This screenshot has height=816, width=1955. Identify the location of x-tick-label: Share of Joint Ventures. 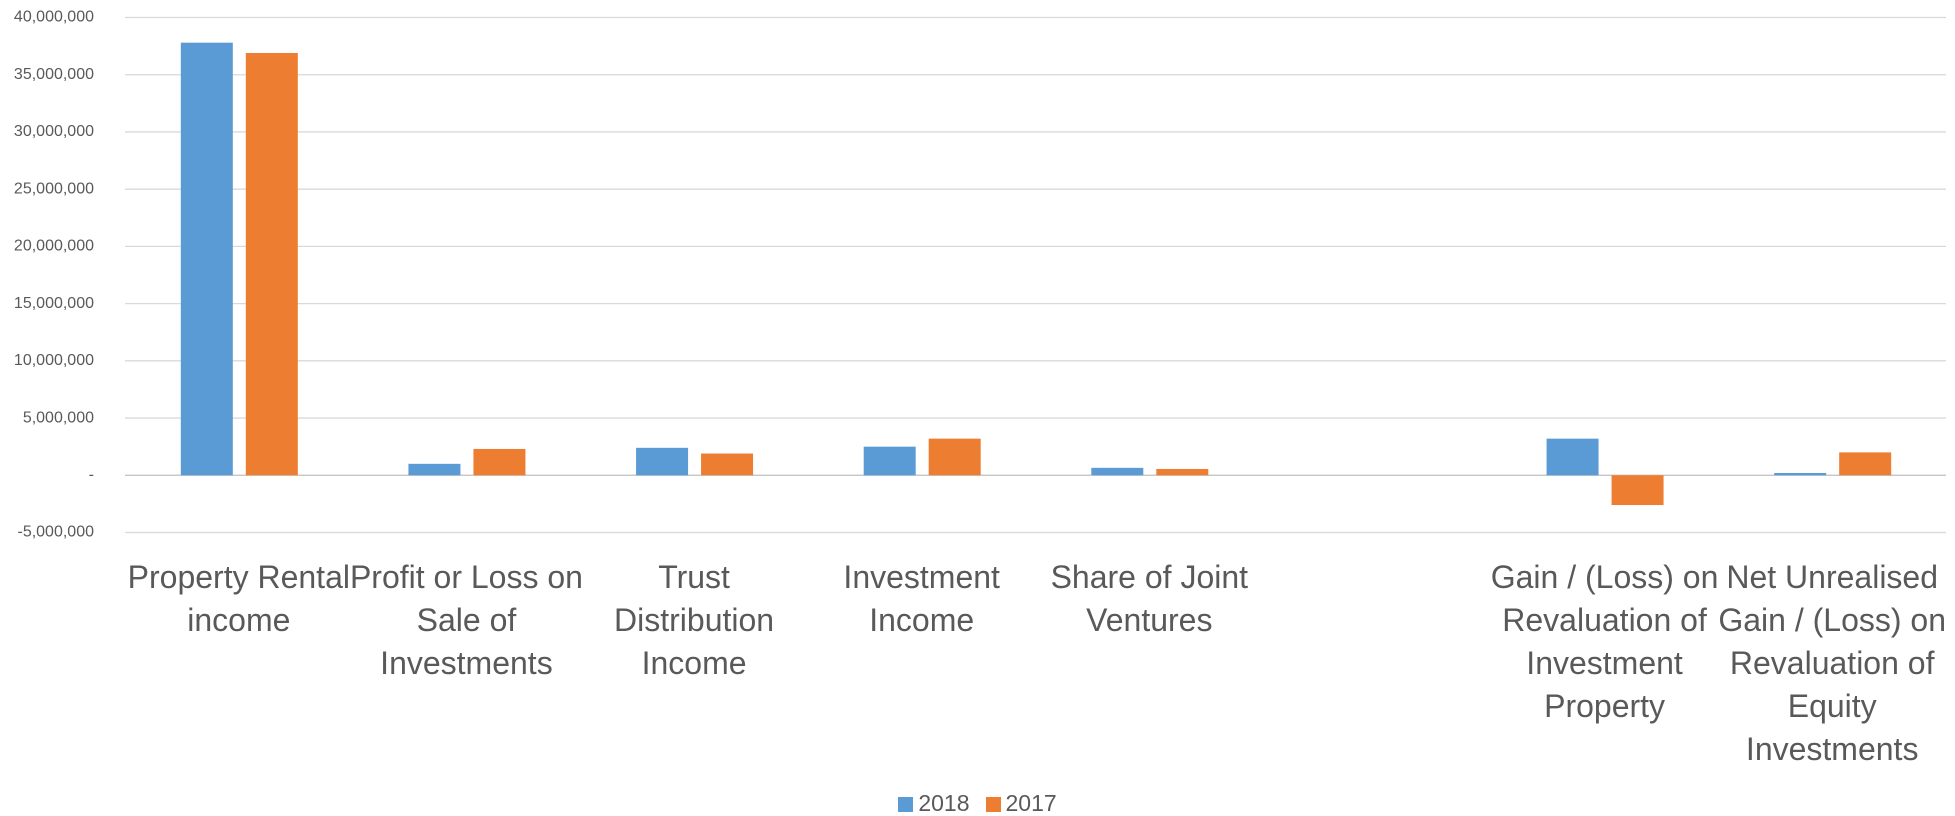
(1149, 598).